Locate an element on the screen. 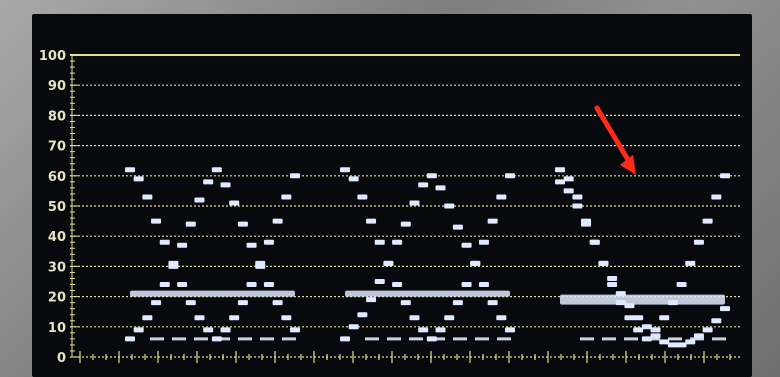  ire-label: 30 is located at coordinates (57, 267).